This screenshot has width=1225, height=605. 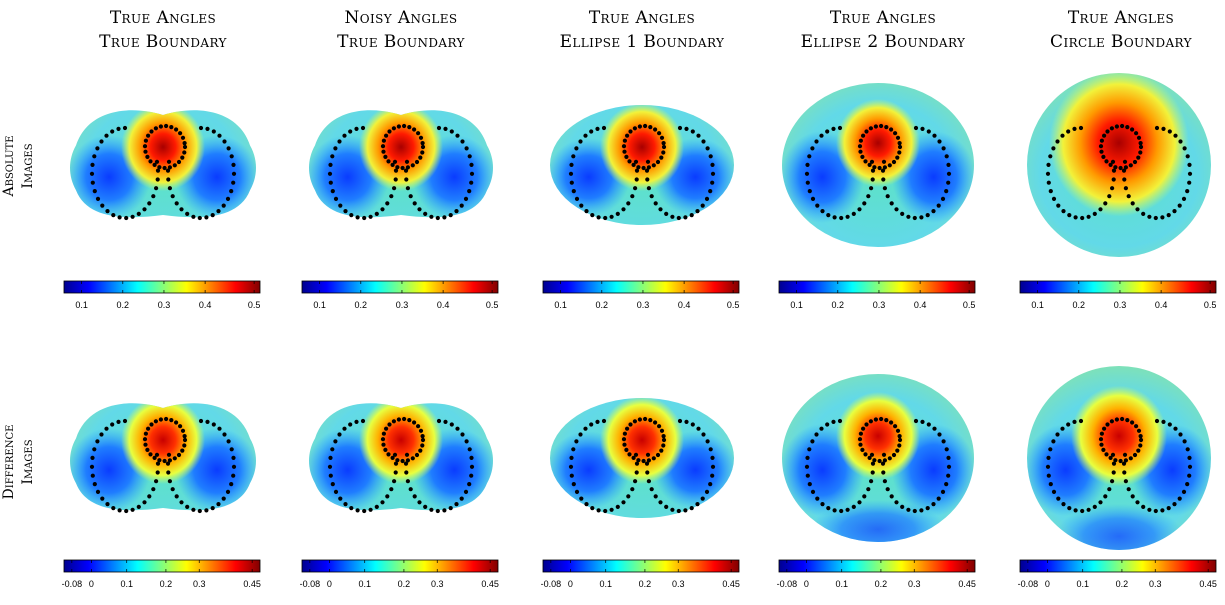 What do you see at coordinates (439, 173) in the screenshot?
I see `right-lung-boundary` at bounding box center [439, 173].